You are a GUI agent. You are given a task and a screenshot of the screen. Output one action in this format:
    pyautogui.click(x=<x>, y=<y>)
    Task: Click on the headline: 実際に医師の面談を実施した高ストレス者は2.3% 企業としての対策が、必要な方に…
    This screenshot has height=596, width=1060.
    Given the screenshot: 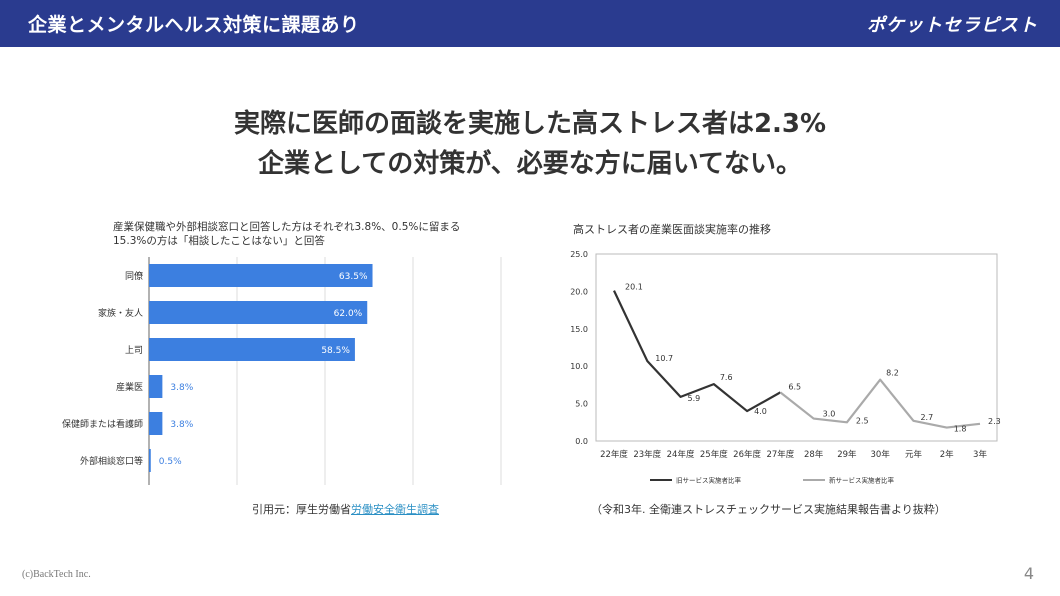 What is the action you would take?
    pyautogui.click(x=530, y=144)
    